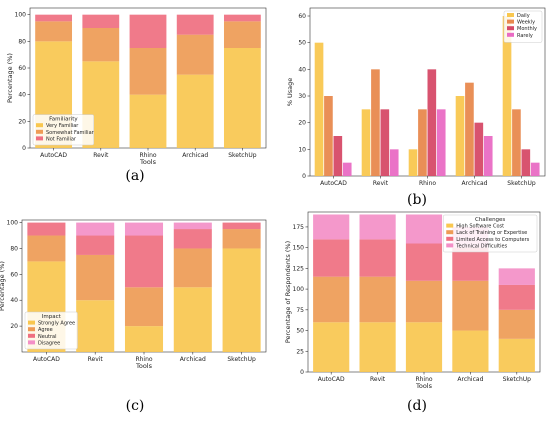 Image resolution: width=550 pixels, height=433 pixels. I want to click on y-tick-label: 25, so click(300, 351).